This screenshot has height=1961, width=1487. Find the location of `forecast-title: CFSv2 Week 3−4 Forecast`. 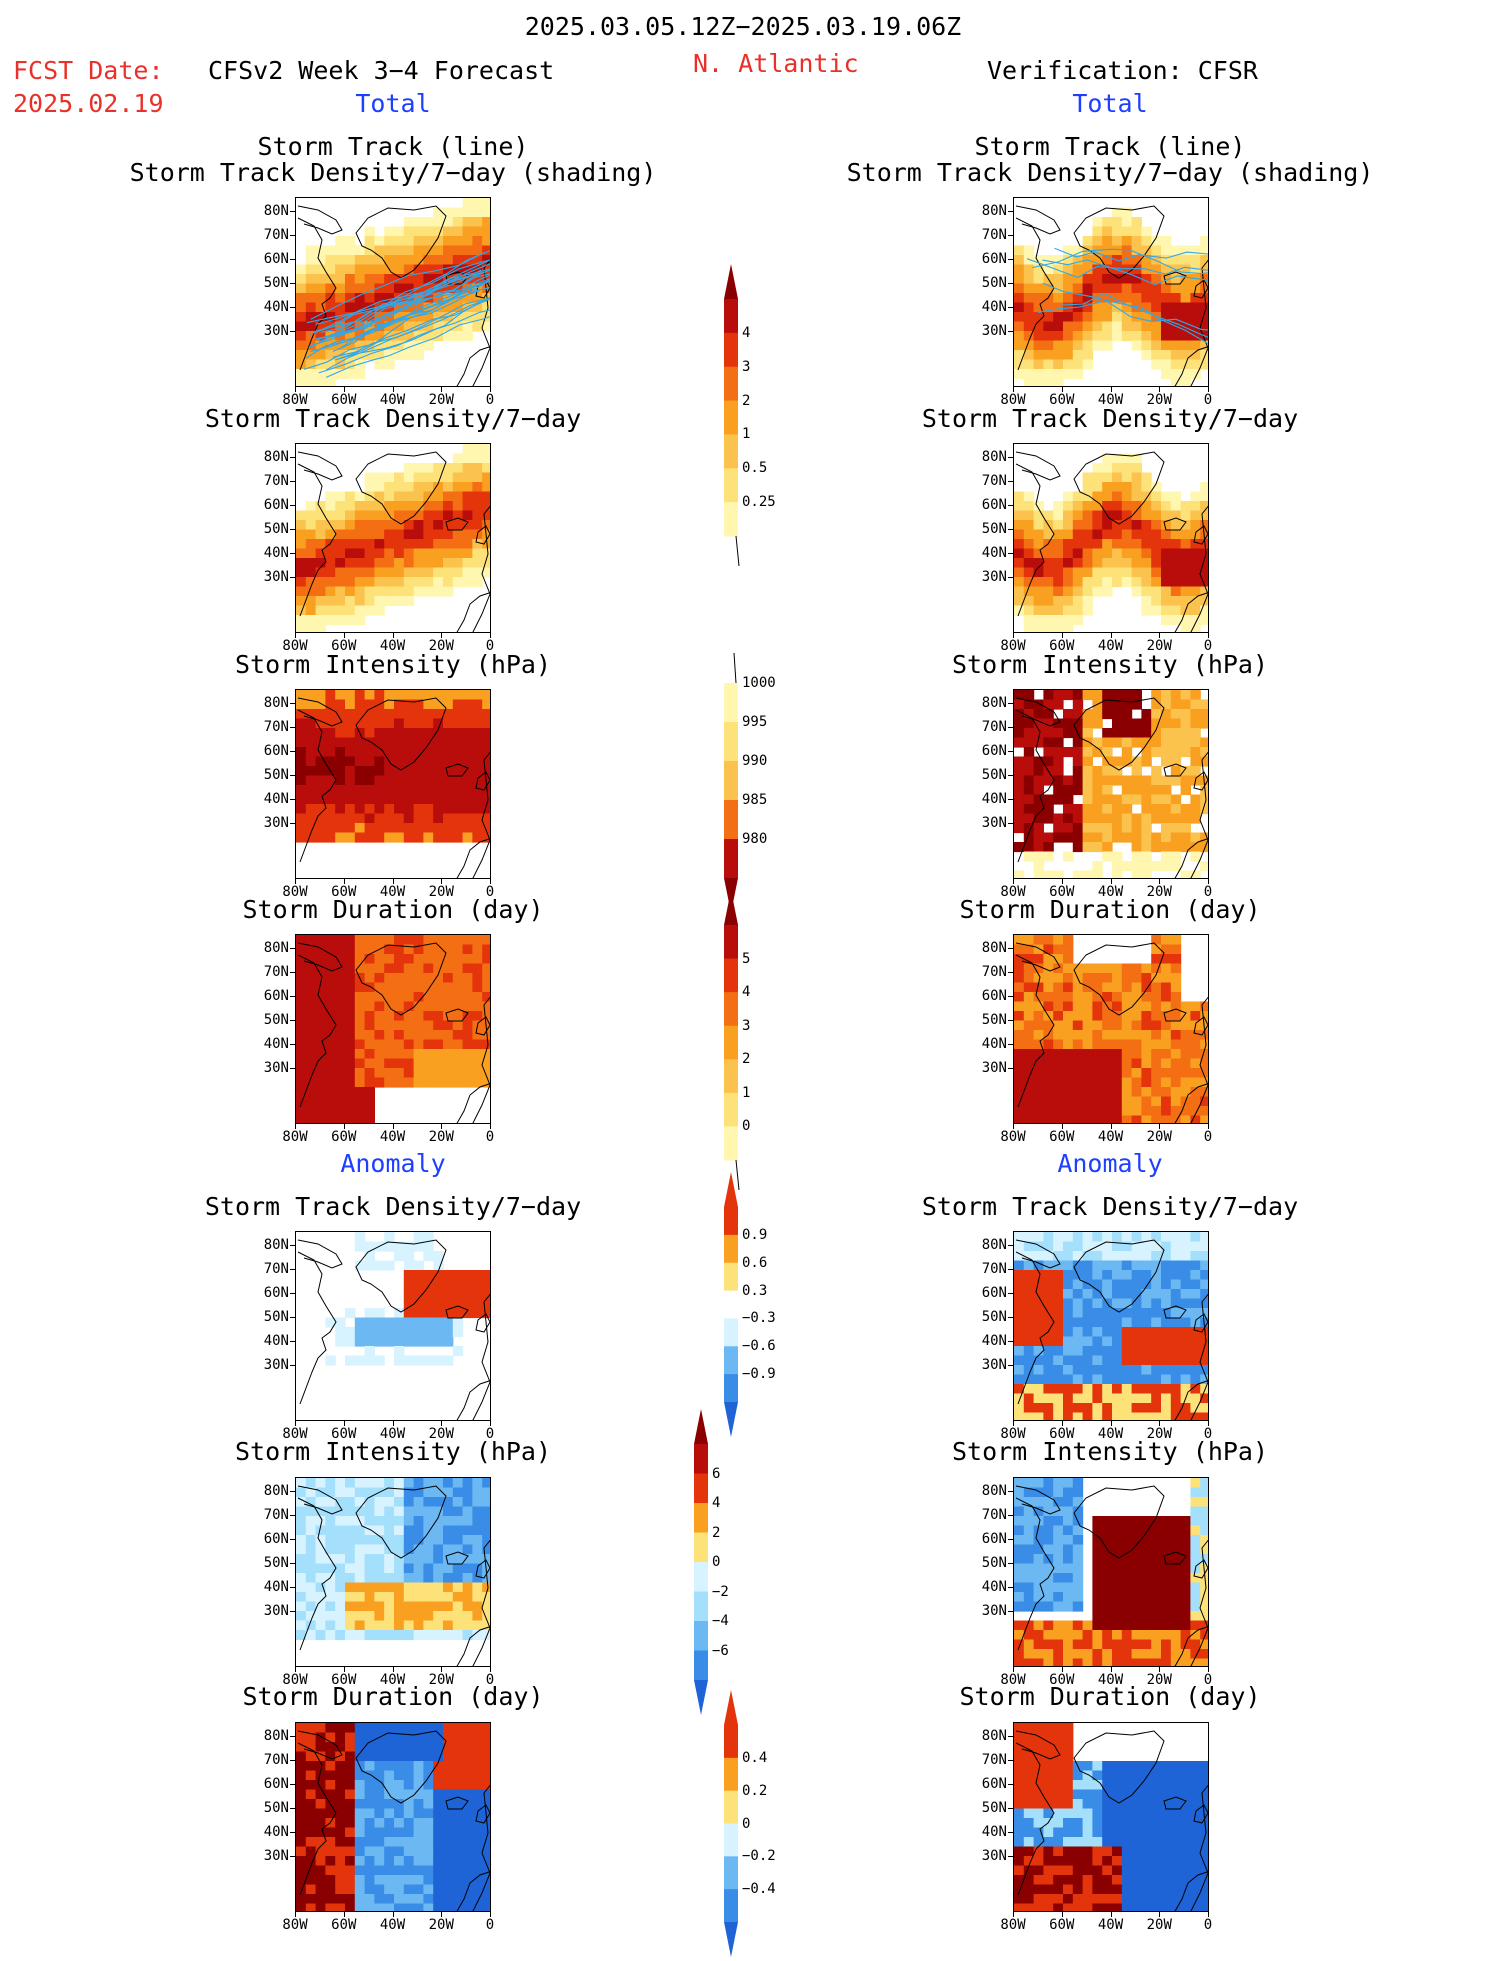

forecast-title: CFSv2 Week 3−4 Forecast is located at coordinates (381, 71).